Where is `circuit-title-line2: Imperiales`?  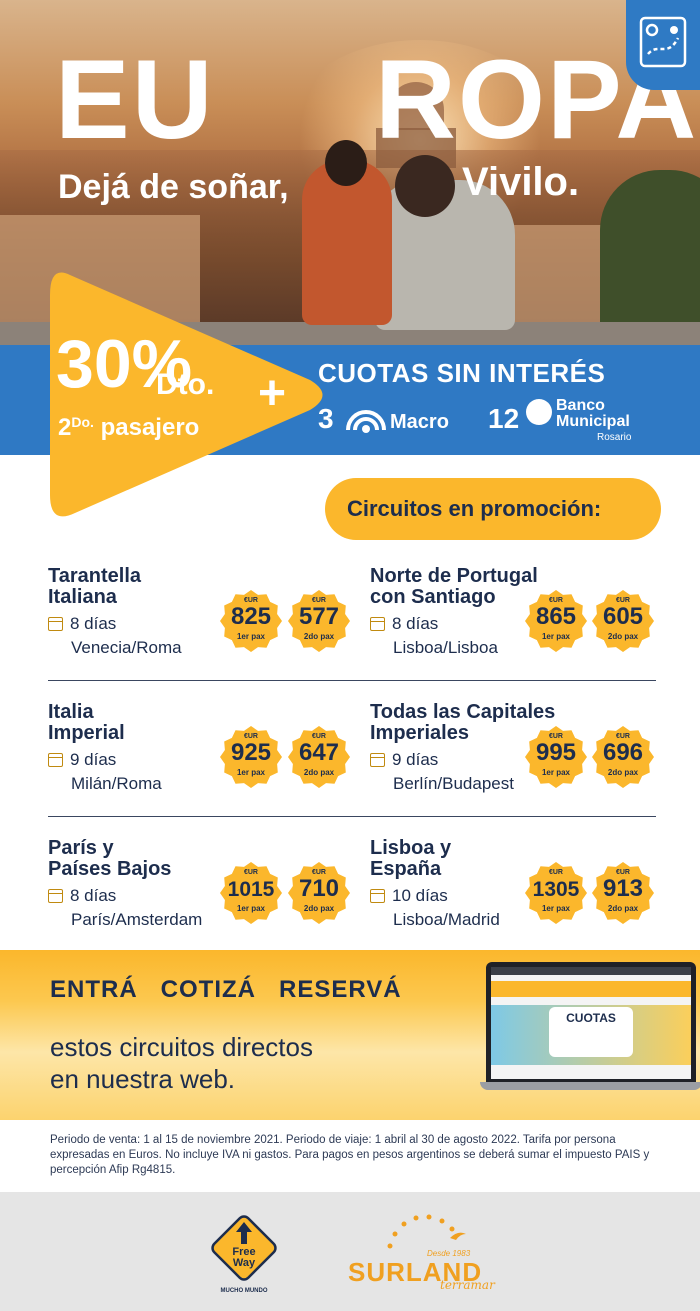 circuit-title-line2: Imperiales is located at coordinates (419, 733).